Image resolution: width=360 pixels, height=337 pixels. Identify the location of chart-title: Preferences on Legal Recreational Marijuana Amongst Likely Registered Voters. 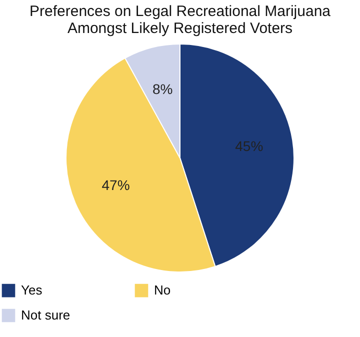
(180, 20).